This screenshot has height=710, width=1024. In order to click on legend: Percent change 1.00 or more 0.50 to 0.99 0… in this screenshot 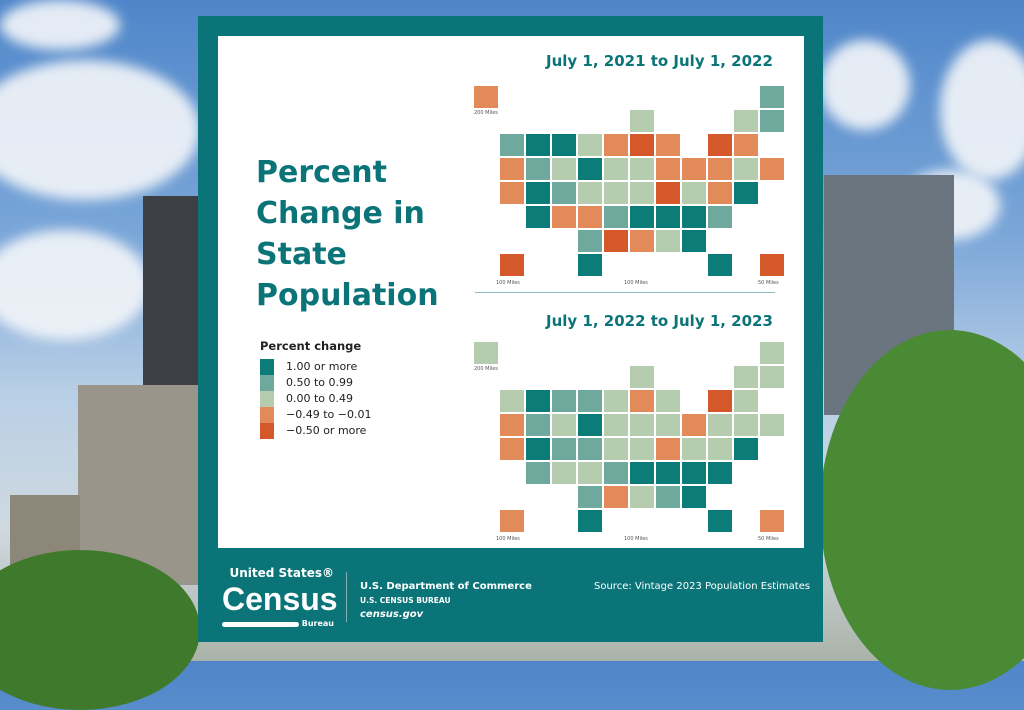, I will do `click(315, 389)`.